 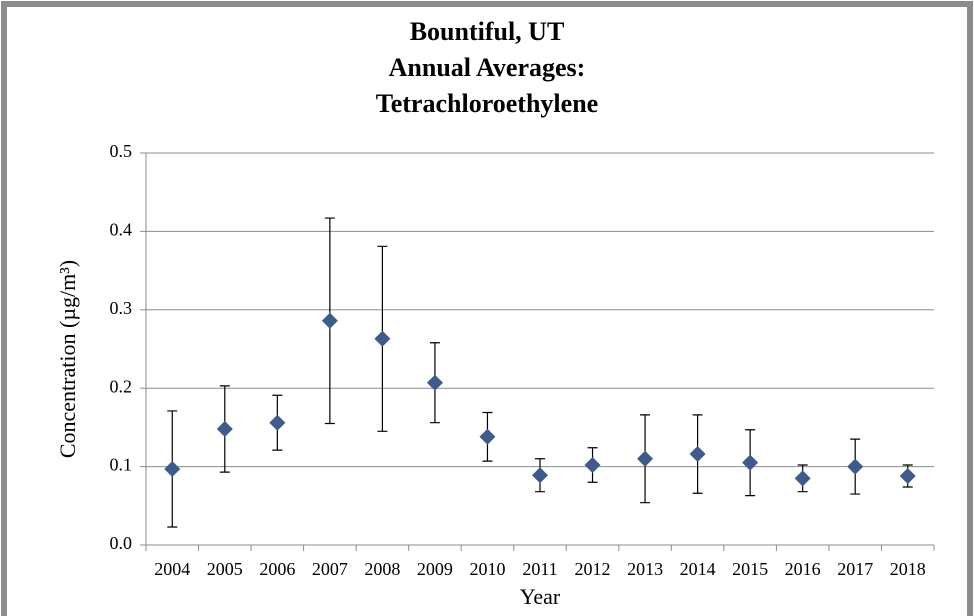 What do you see at coordinates (382, 569) in the screenshot?
I see `x-tick-label: 2008` at bounding box center [382, 569].